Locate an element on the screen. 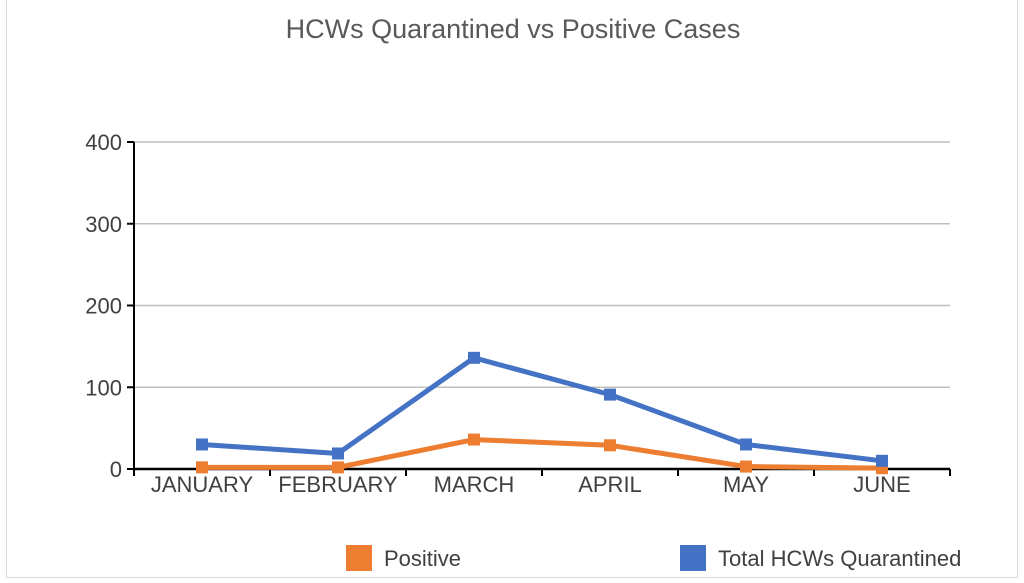  x-tick-label: MARCH is located at coordinates (474, 484).